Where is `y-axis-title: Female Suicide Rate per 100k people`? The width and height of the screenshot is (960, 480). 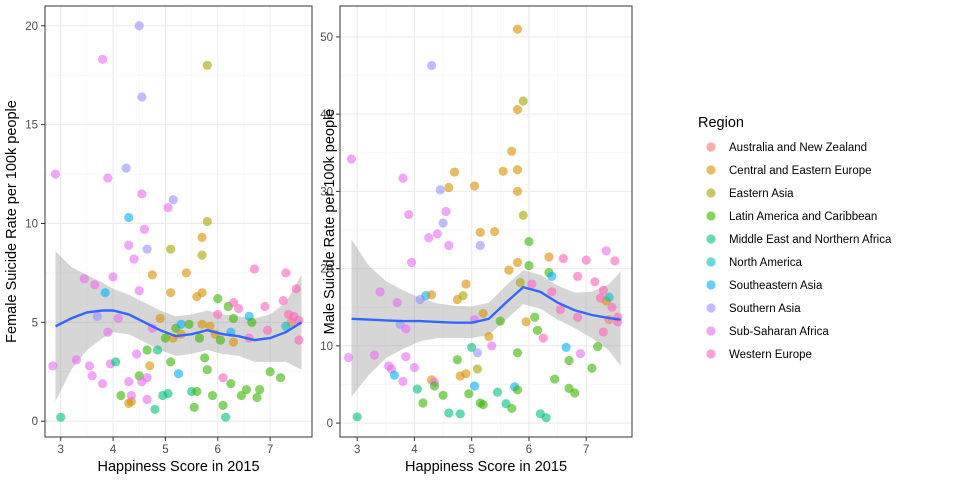
y-axis-title: Female Suicide Rate per 100k people is located at coordinates (12, 221).